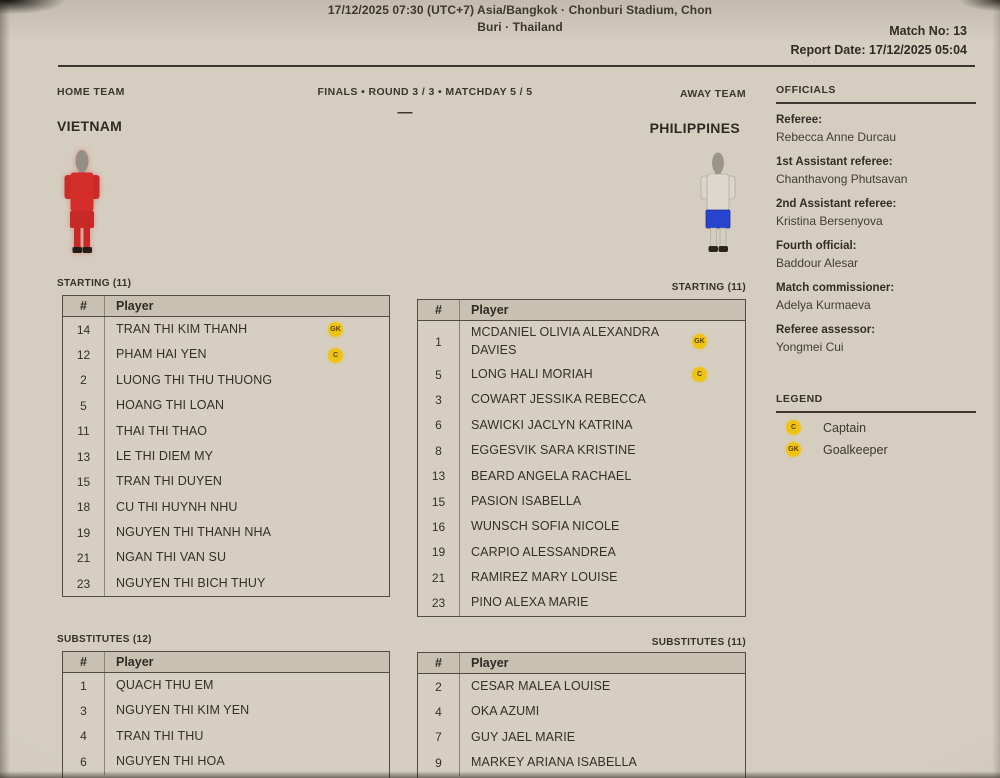  I want to click on player-name: NGUYEN THI THANH NHA, so click(194, 532).